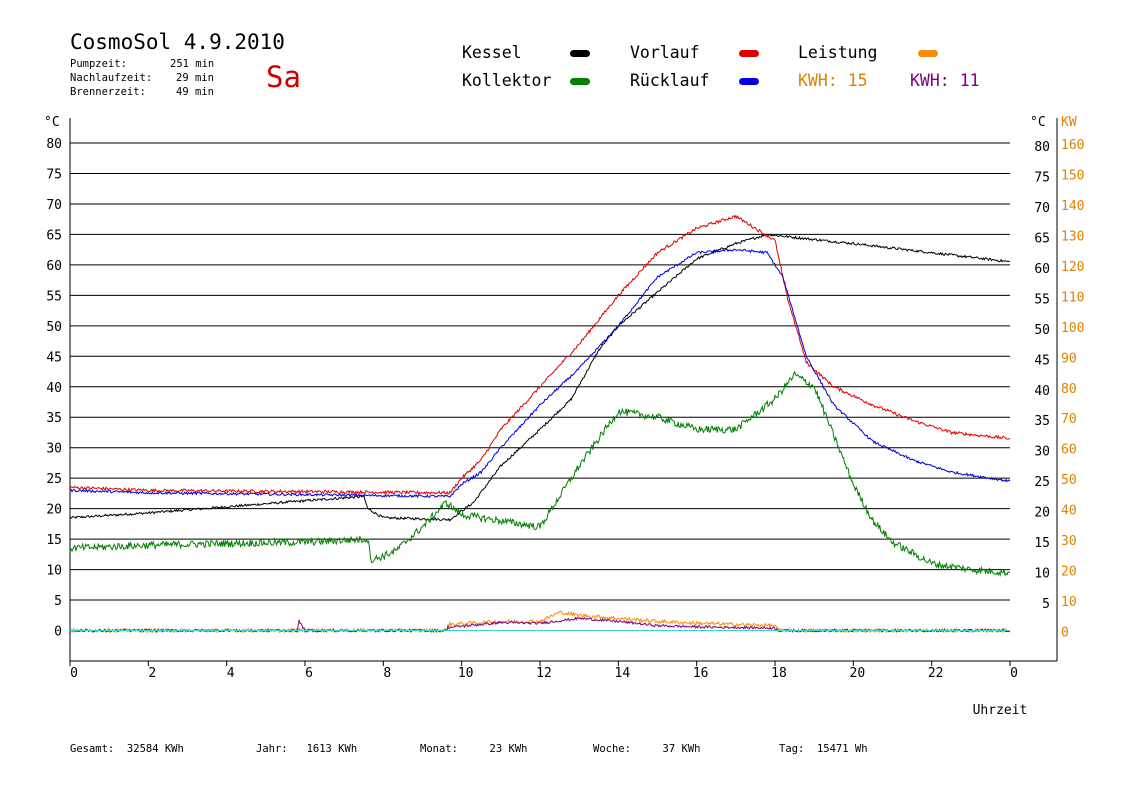 The image size is (1148, 812). Describe the element at coordinates (749, 81) in the screenshot. I see `legend-ruecklauf-swatch` at that location.